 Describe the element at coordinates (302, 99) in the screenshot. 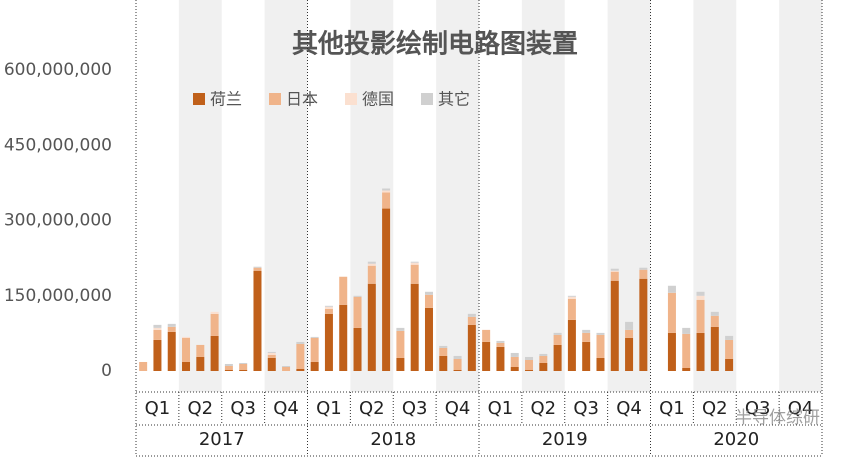

I see `legend-label: 日本` at that location.